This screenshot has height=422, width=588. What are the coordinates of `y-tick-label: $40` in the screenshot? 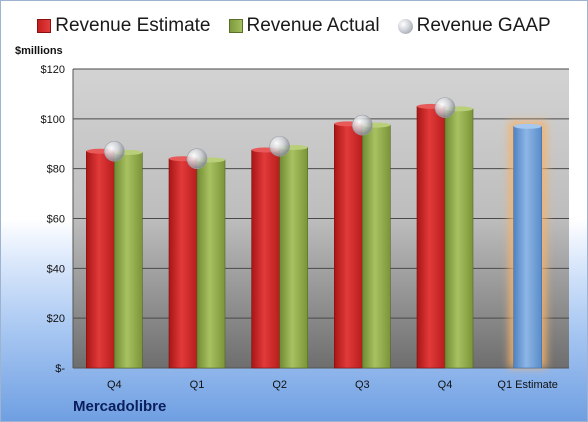 It's located at (56, 269).